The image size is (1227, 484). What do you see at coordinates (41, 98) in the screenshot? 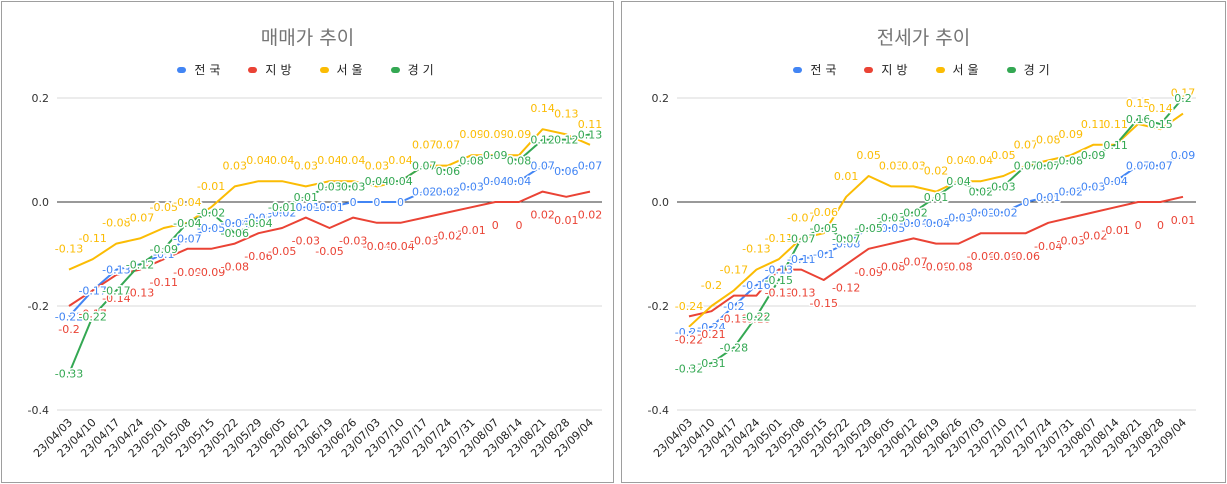
I see `y-tick-label: 0.2` at bounding box center [41, 98].